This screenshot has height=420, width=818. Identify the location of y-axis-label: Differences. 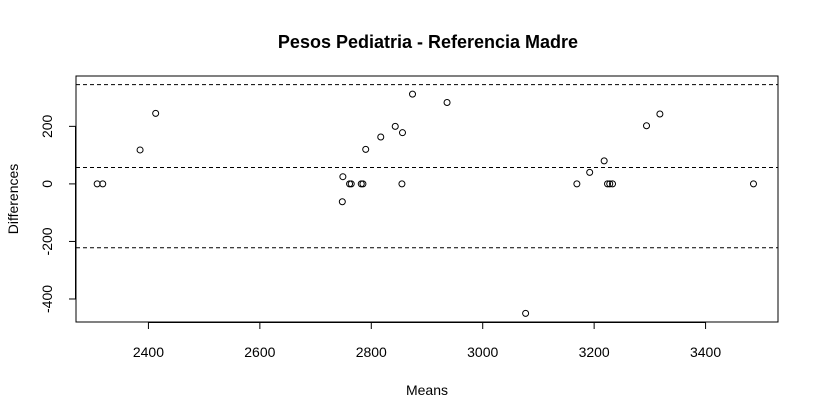
(13, 199).